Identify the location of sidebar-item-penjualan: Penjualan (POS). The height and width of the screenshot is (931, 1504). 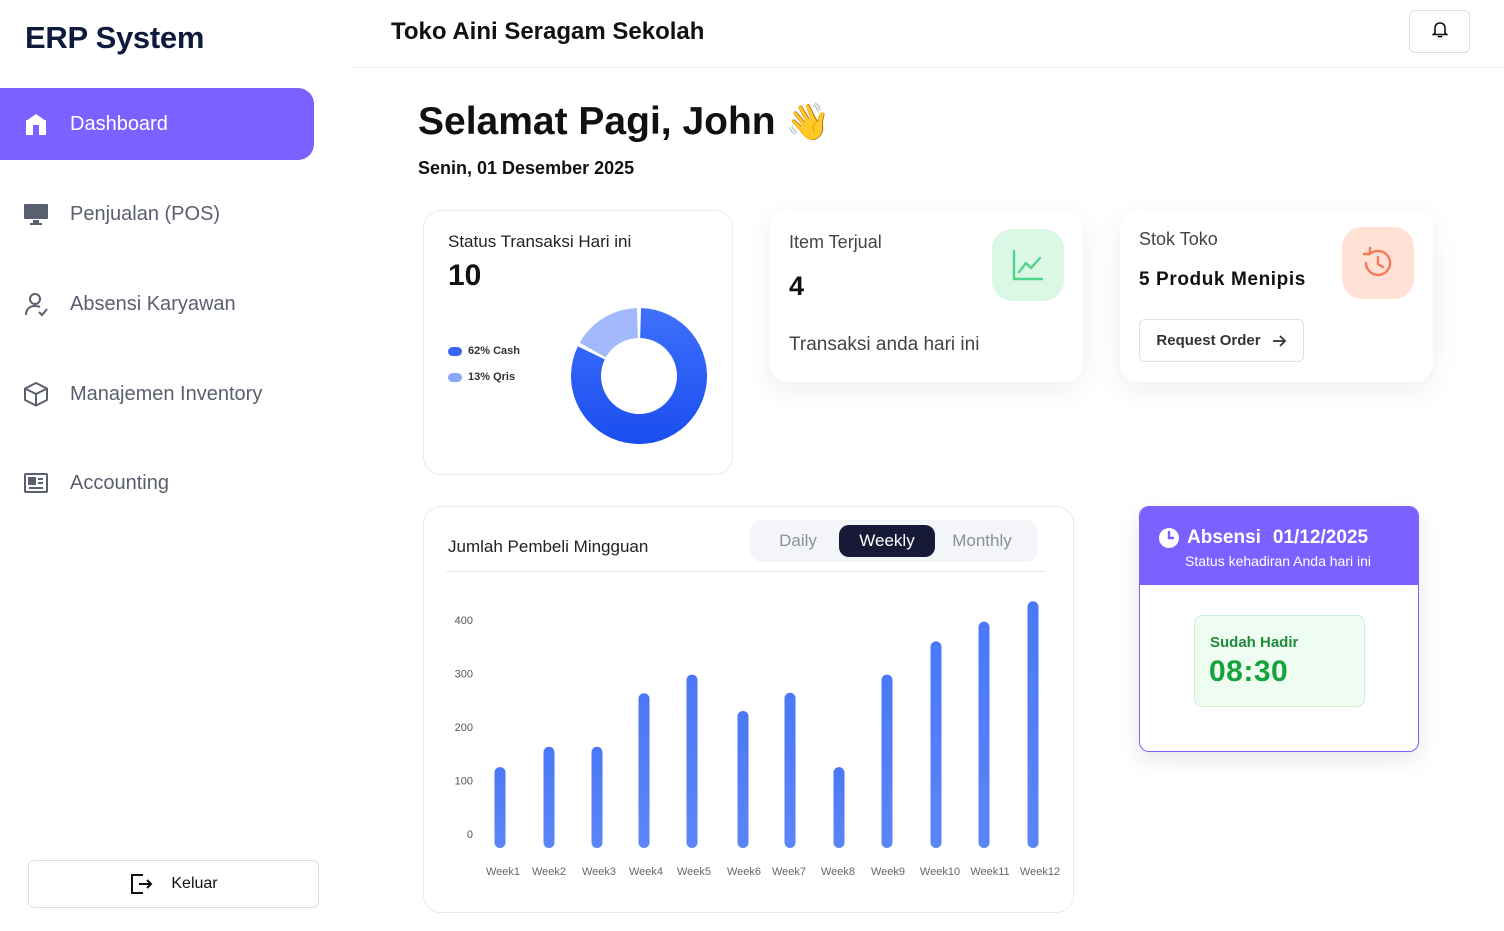
(157, 214).